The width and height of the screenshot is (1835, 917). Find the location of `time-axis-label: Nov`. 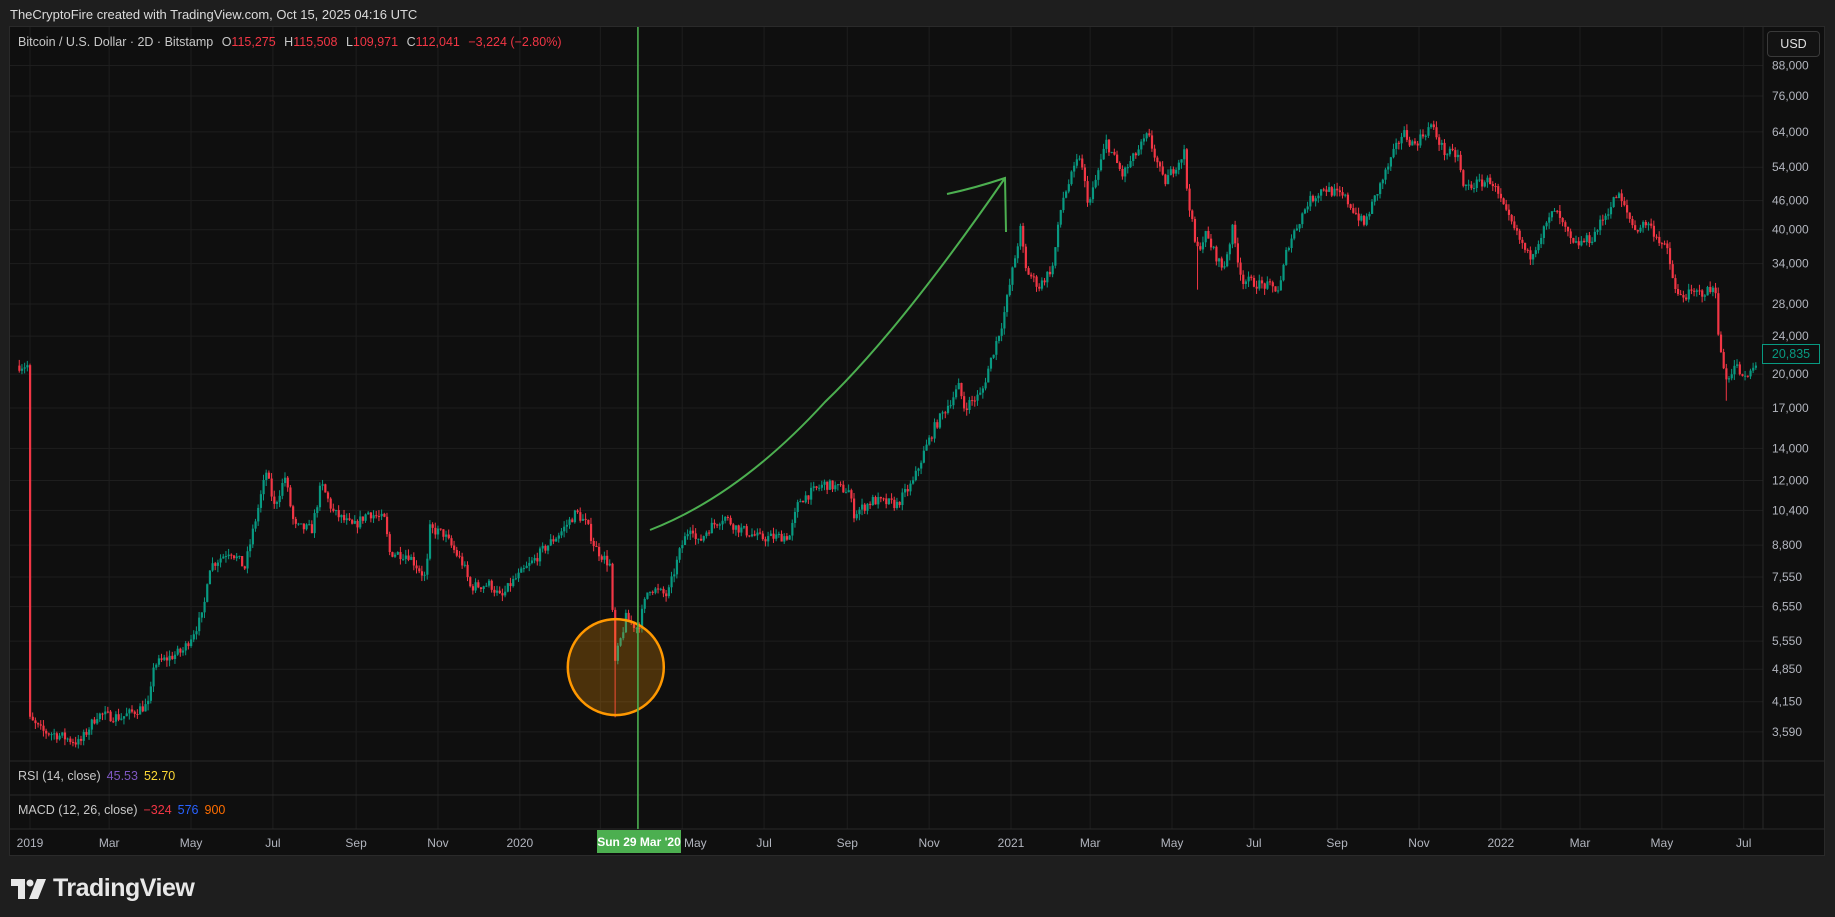

time-axis-label: Nov is located at coordinates (1418, 843).